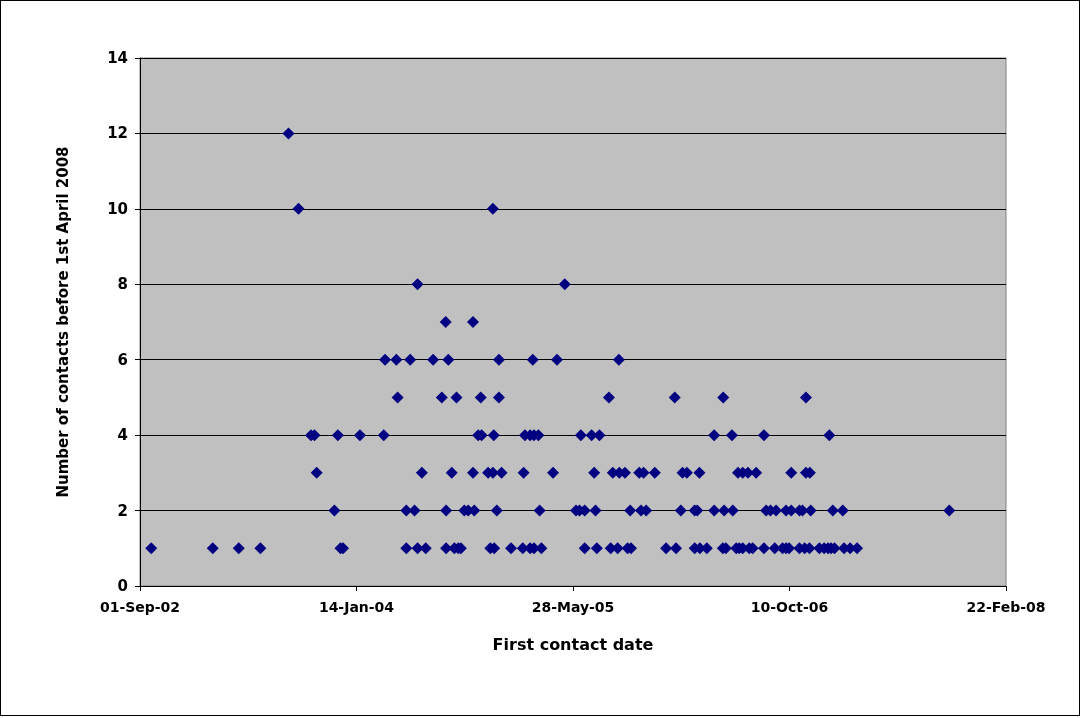  I want to click on y-tick-label: 8, so click(122, 284).